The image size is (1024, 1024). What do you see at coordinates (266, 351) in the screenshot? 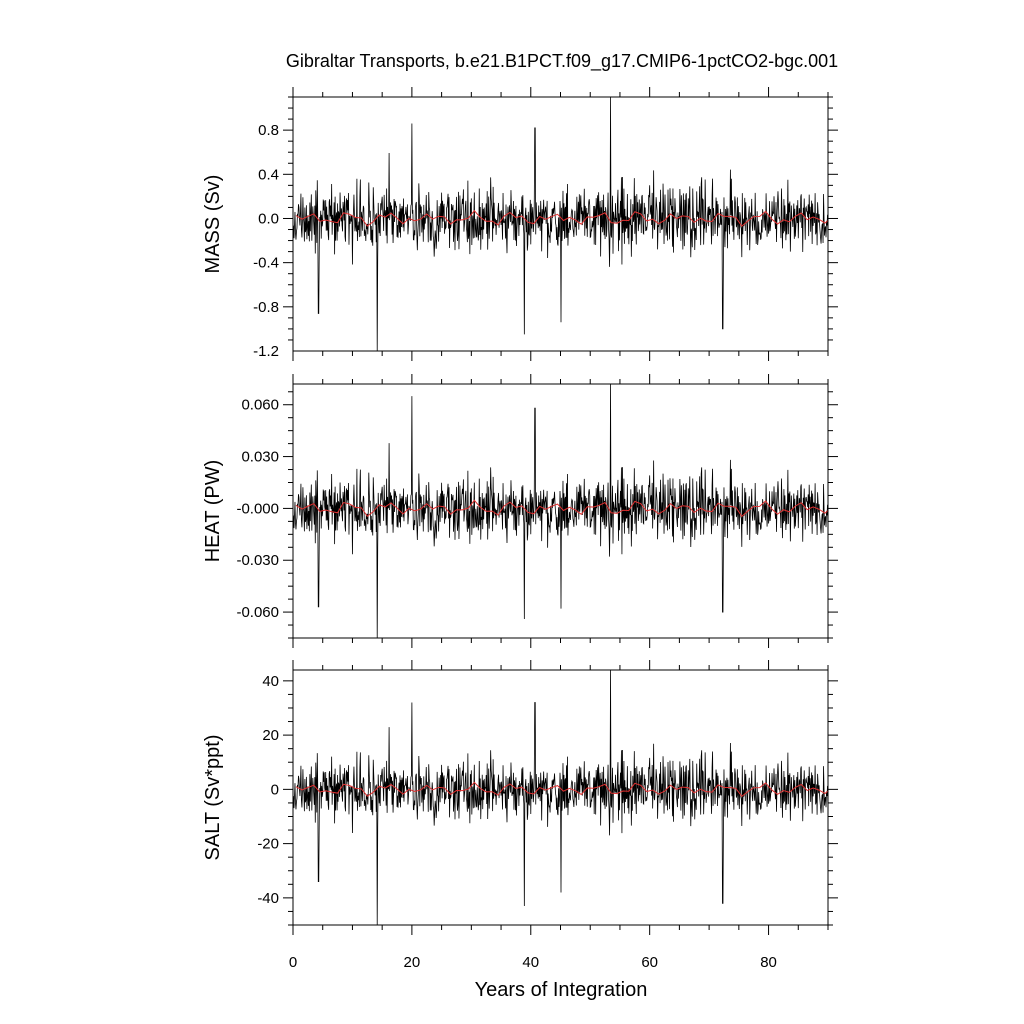
I see `y-tick-label-mass: -1.2` at bounding box center [266, 351].